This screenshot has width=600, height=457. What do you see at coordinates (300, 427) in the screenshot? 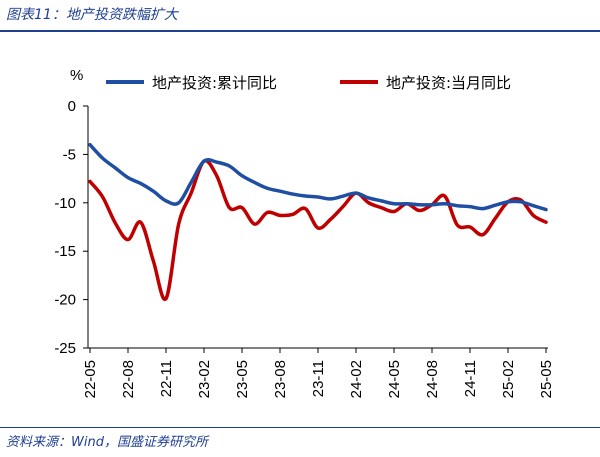
I see `source-rule` at bounding box center [300, 427].